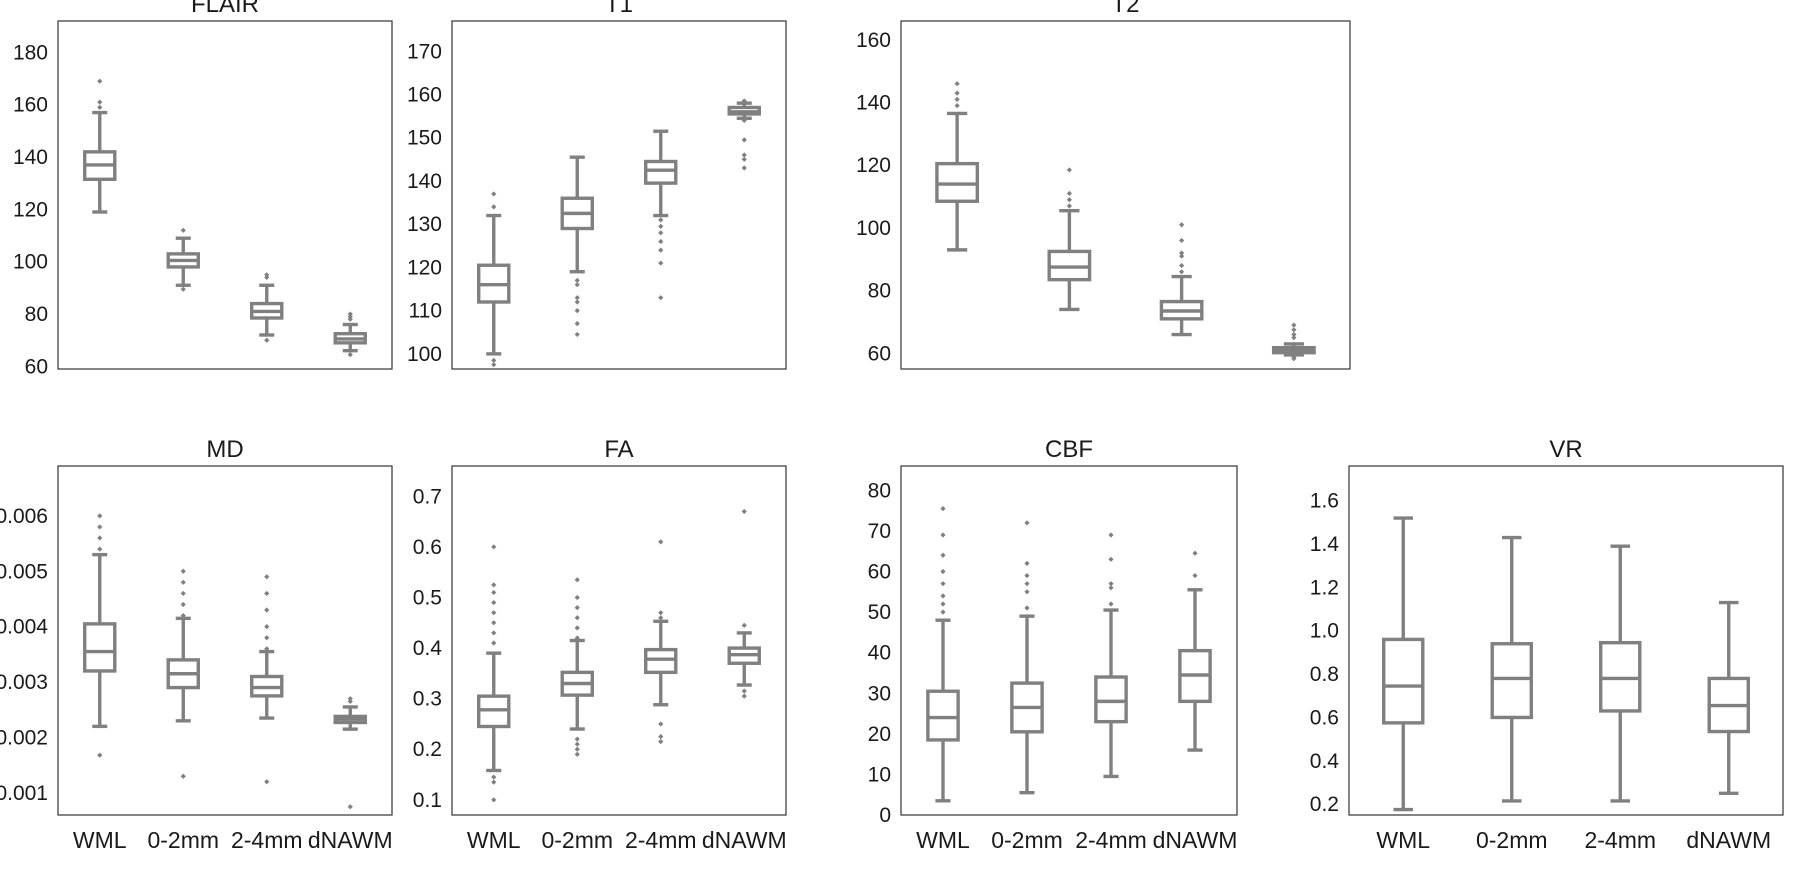 This screenshot has height=891, width=1800. Describe the element at coordinates (427, 699) in the screenshot. I see `y-tick-label: 0.3` at that location.